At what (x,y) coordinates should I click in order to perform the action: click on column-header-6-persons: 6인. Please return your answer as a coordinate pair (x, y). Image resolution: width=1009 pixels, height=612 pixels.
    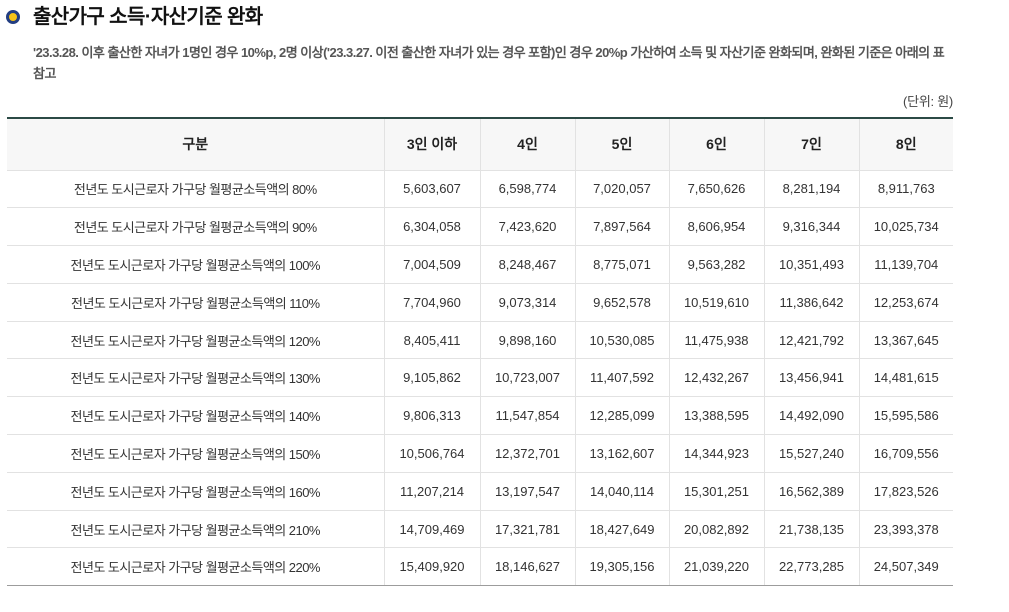
    Looking at the image, I should click on (716, 144).